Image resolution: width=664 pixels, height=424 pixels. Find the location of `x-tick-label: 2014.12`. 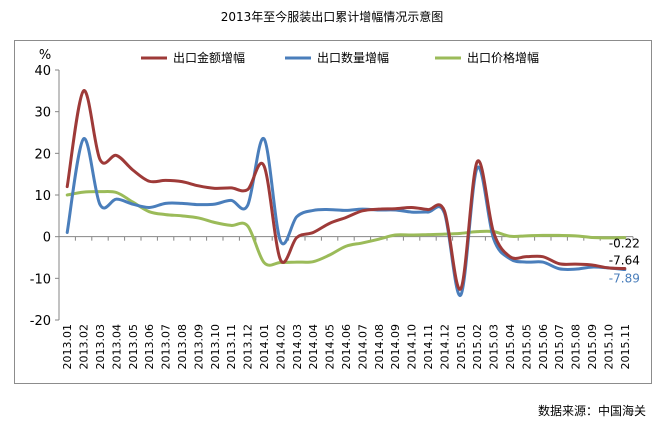

x-tick-label: 2014.12 is located at coordinates (444, 347).